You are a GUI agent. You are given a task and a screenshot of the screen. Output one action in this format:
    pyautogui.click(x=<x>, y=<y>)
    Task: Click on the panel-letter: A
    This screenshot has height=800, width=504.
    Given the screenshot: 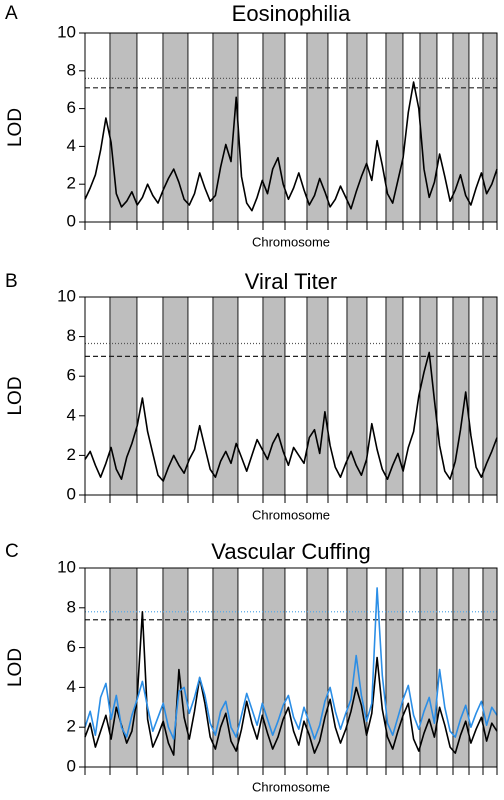 What is the action you would take?
    pyautogui.click(x=11, y=13)
    